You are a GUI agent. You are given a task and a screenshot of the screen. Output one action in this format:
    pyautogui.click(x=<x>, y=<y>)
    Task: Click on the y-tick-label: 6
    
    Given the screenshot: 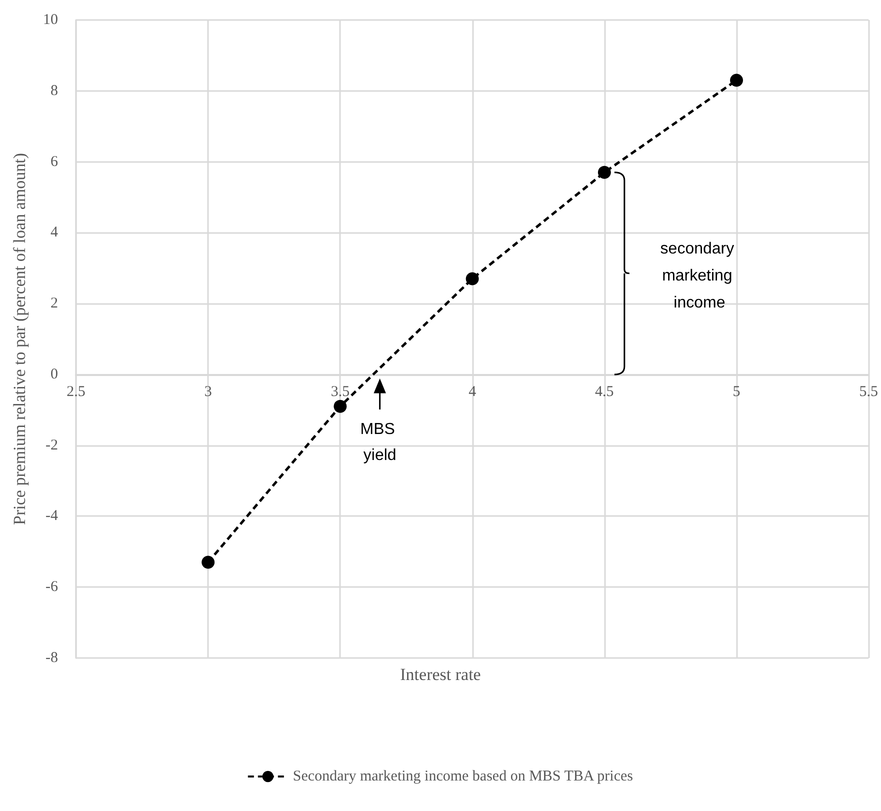 What is the action you would take?
    pyautogui.click(x=54, y=162)
    